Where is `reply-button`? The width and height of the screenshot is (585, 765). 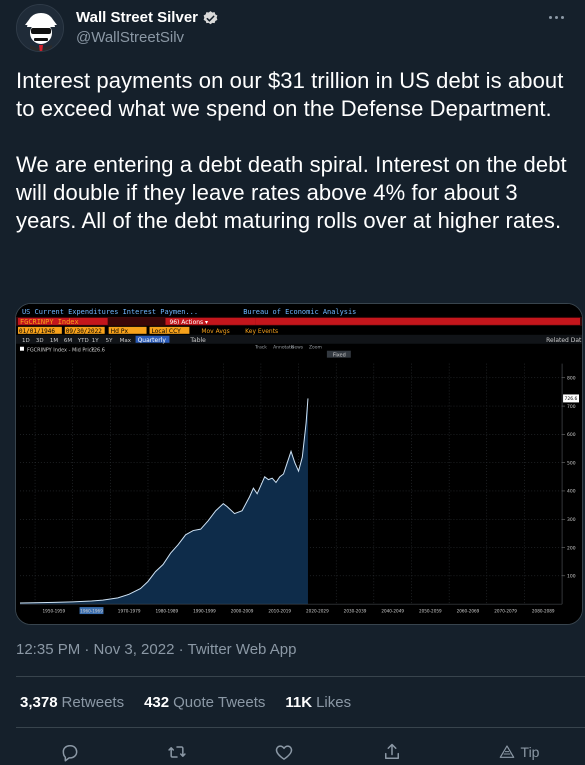
reply-button is located at coordinates (70, 751).